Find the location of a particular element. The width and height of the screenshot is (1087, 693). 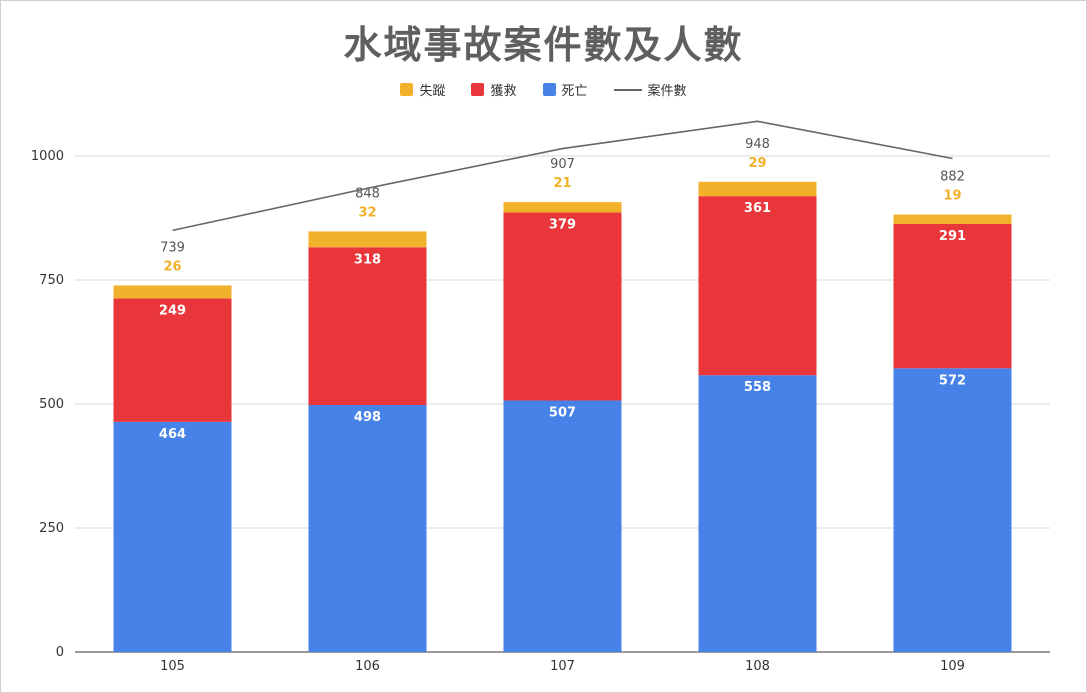

y-tick-750: 750 is located at coordinates (51, 280).